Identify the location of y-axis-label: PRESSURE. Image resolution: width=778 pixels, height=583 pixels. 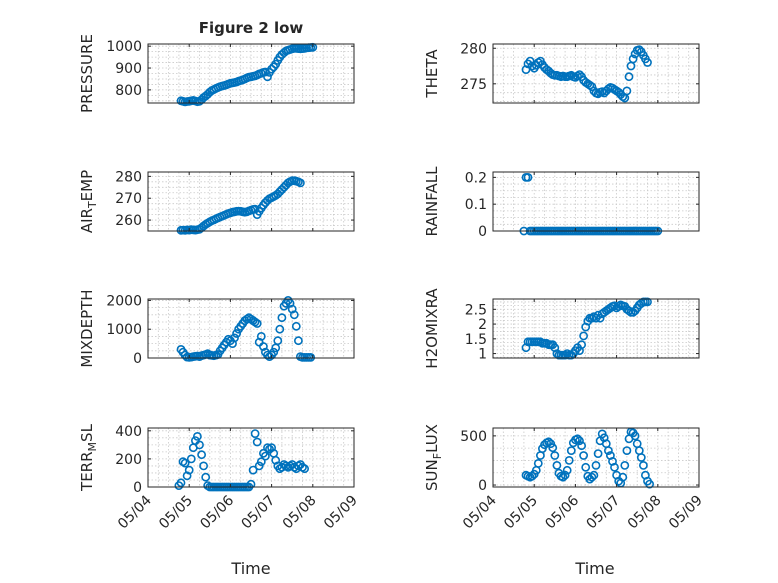
(87, 73).